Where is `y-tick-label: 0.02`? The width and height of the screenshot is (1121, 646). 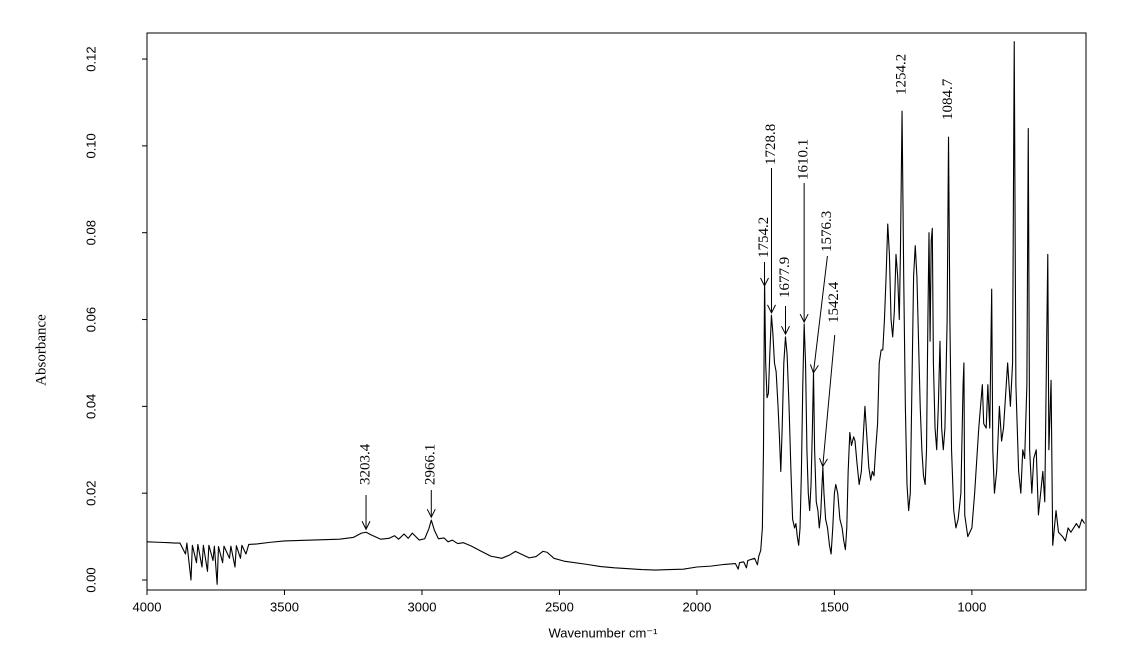
y-tick-label: 0.02 is located at coordinates (90, 493).